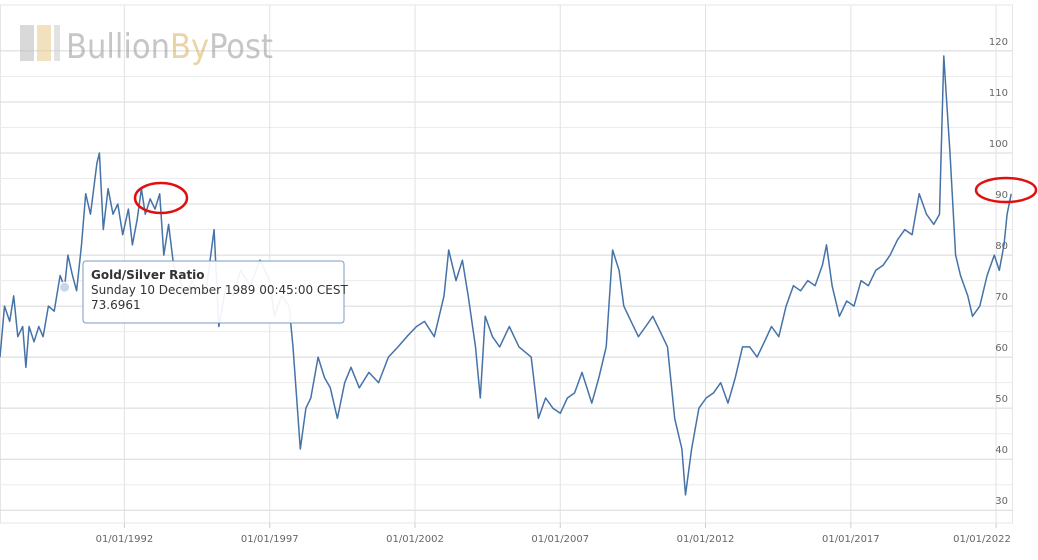  What do you see at coordinates (1001, 246) in the screenshot?
I see `y-tick-label: 80` at bounding box center [1001, 246].